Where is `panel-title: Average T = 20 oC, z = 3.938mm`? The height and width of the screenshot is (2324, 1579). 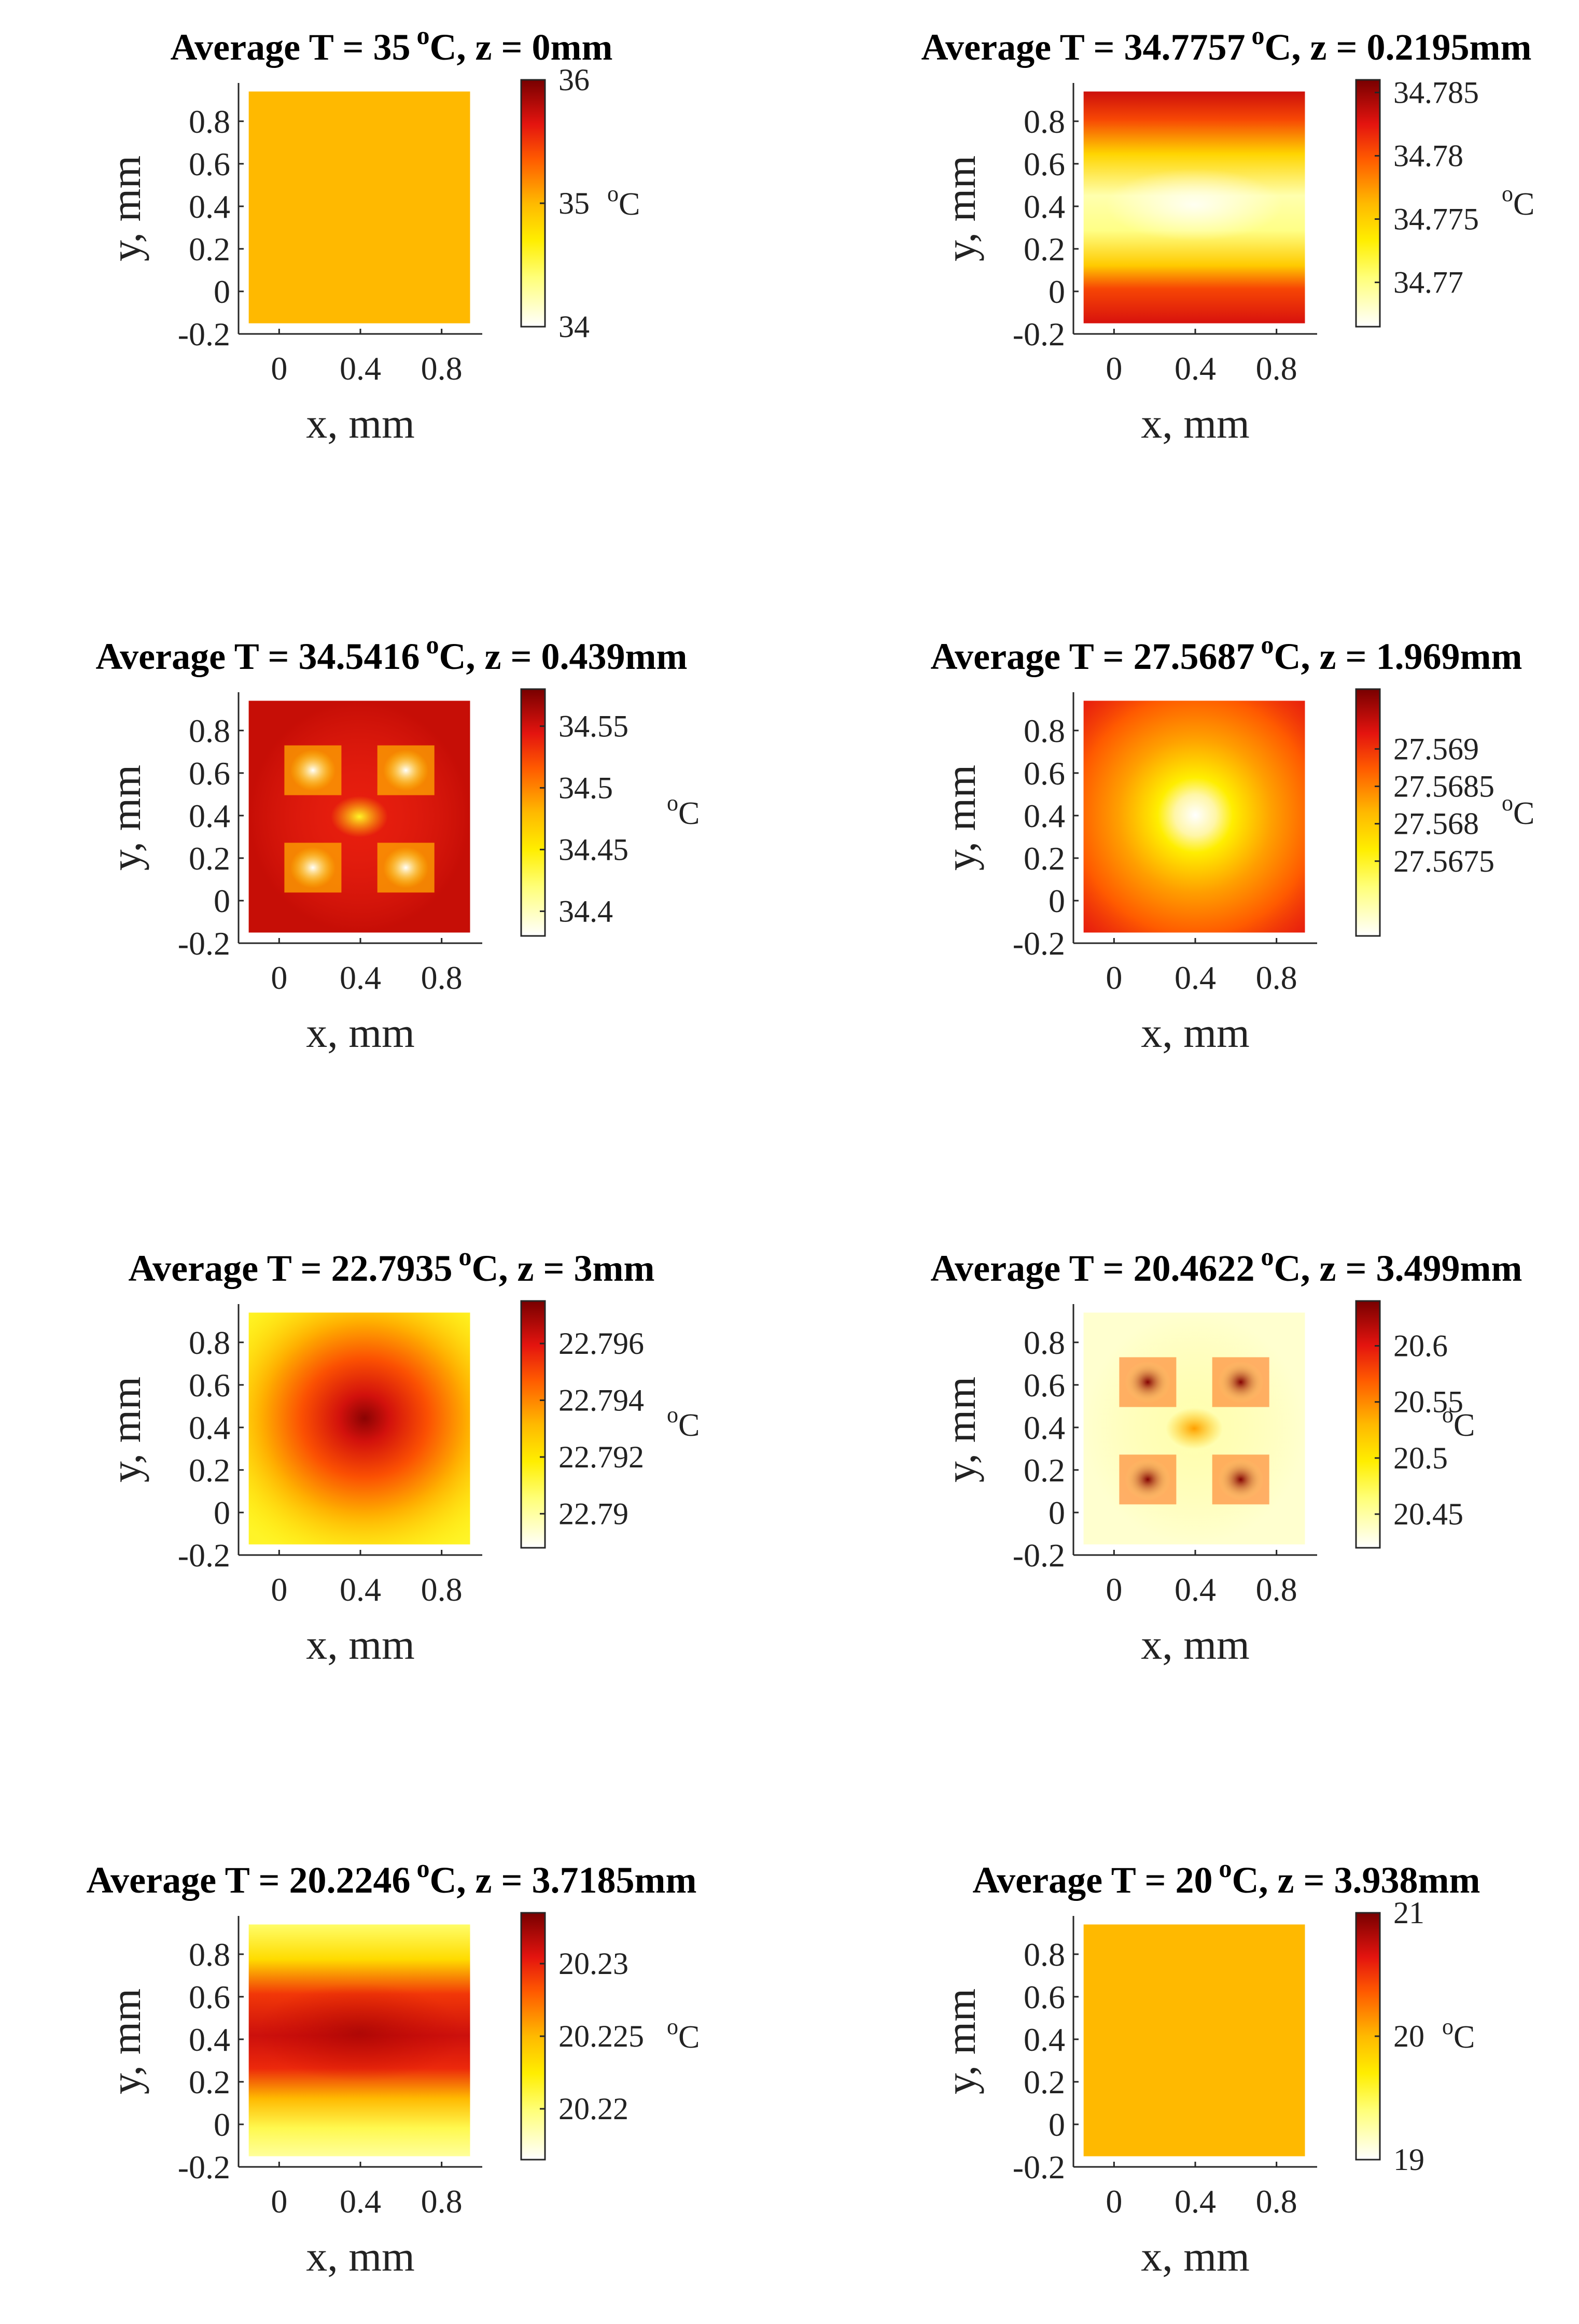
panel-title: Average T = 20 oC, z = 3.938mm is located at coordinates (1227, 1877).